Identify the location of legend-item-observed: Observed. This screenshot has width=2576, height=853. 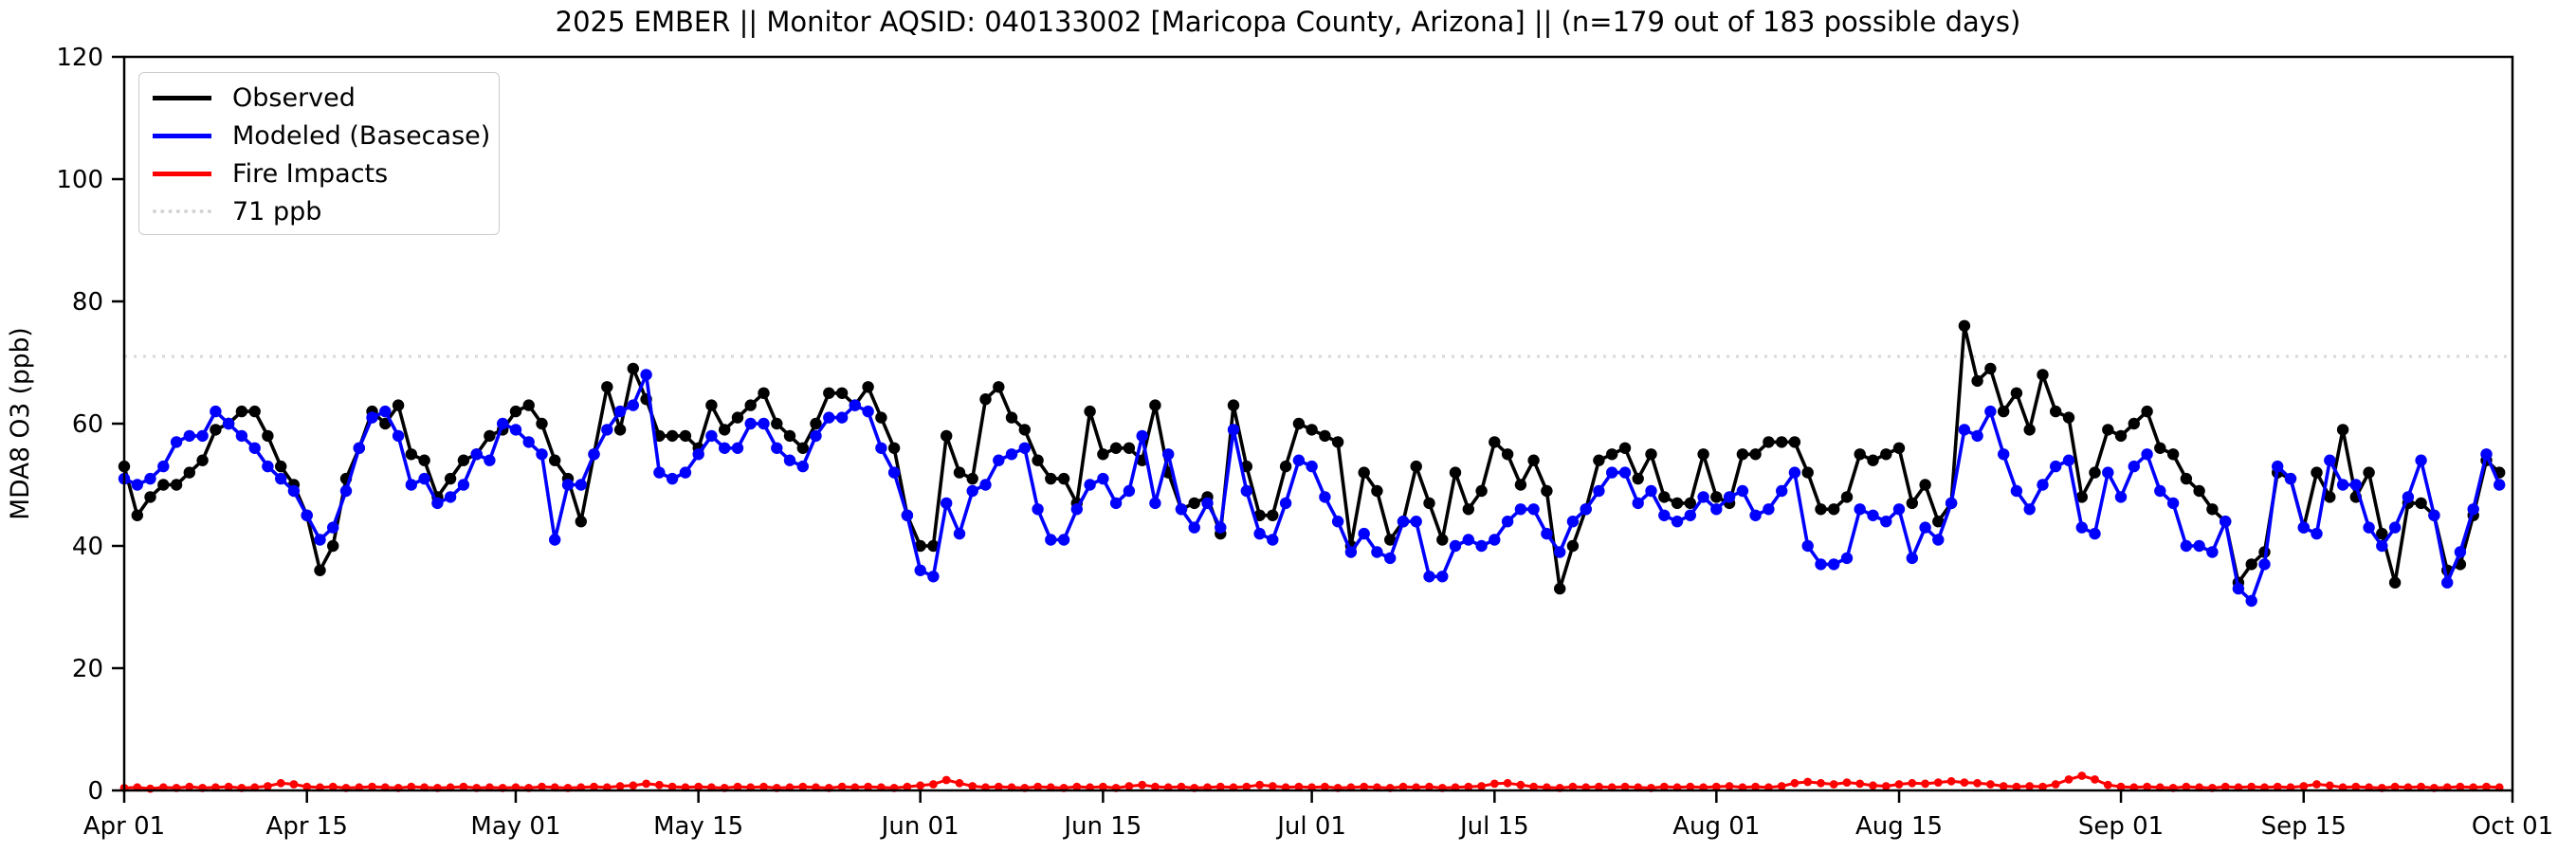
(323, 98).